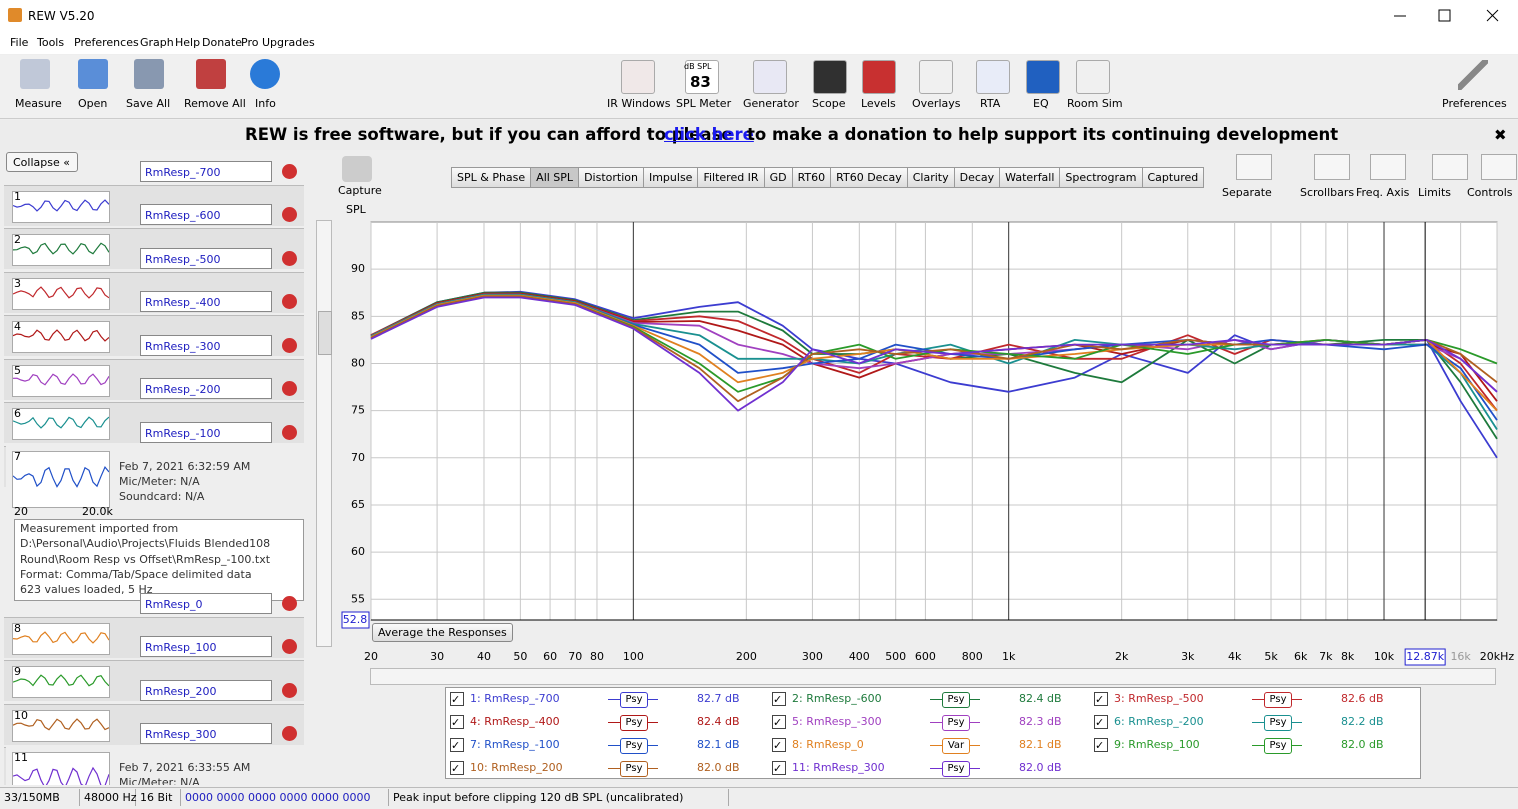 The image size is (1518, 809). What do you see at coordinates (1500, 135) in the screenshot?
I see `close-banner: ✖` at bounding box center [1500, 135].